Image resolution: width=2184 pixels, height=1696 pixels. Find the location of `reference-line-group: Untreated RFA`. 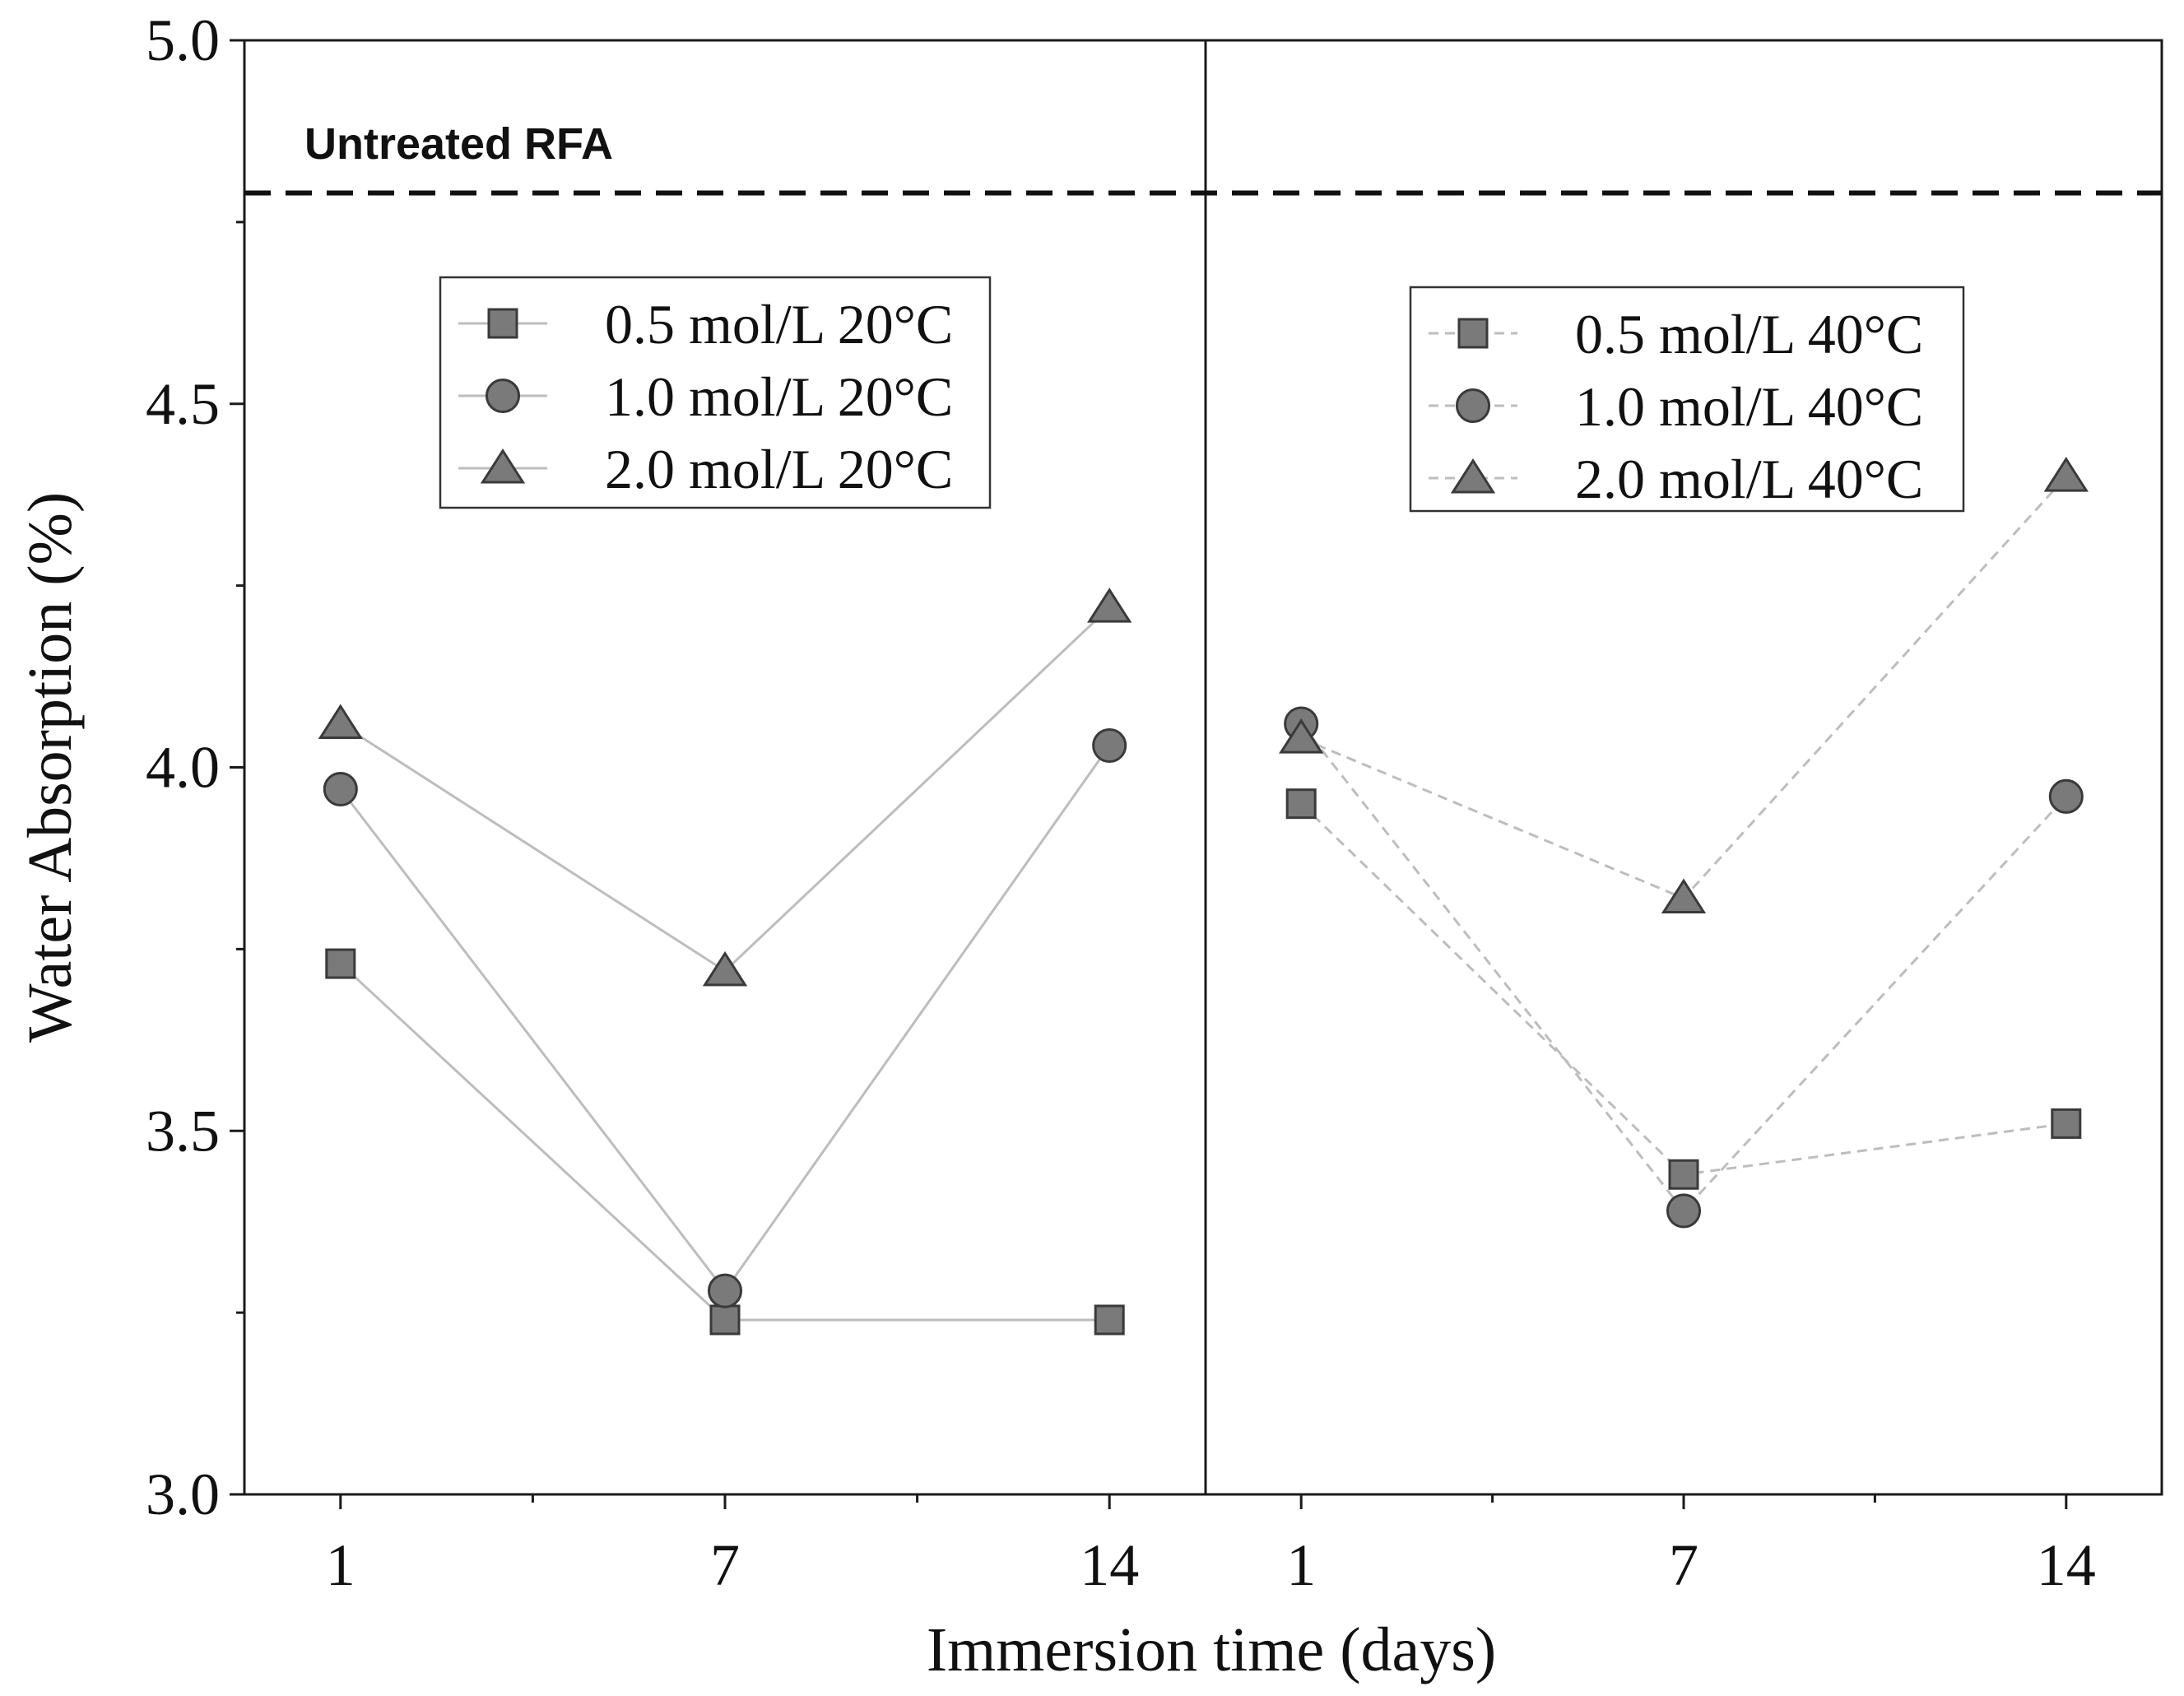

reference-line-group: Untreated RFA is located at coordinates (1203, 157).